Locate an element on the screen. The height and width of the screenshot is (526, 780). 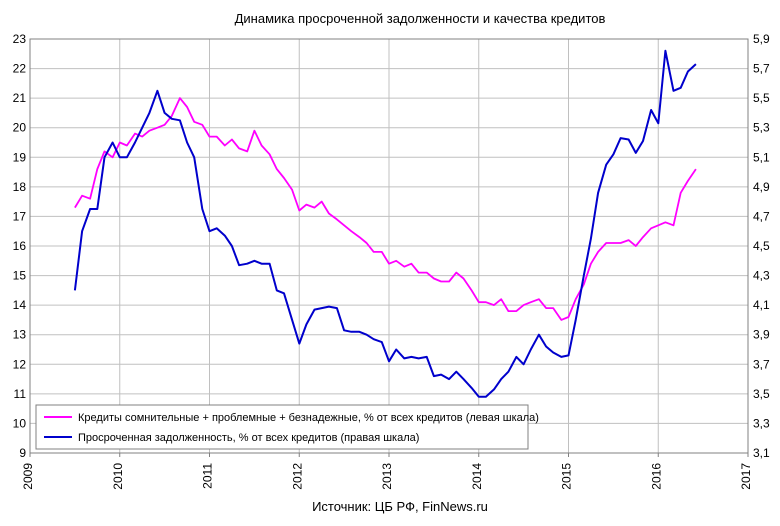
y-right-tick-label: 4,7 is located at coordinates (761, 216).